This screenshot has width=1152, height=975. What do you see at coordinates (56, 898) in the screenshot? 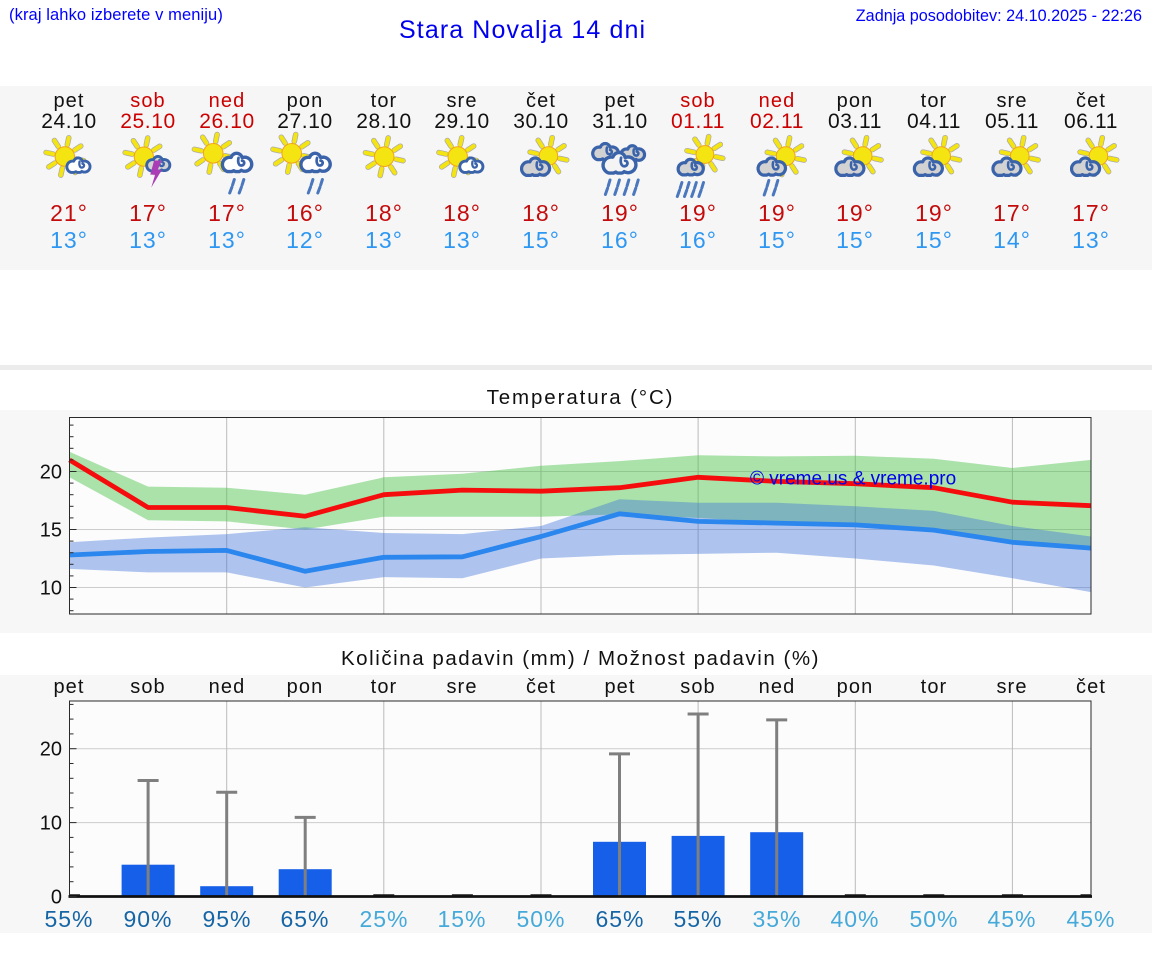
I see `svg-text: 0` at bounding box center [56, 898].